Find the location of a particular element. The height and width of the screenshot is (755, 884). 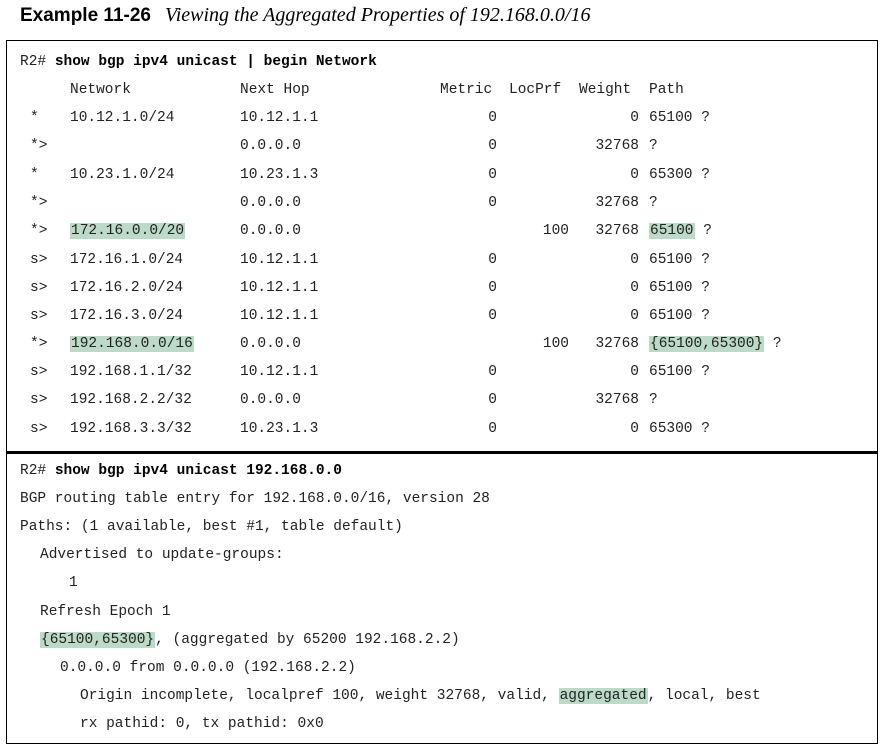

cli-prompt: R2# is located at coordinates (37, 62).